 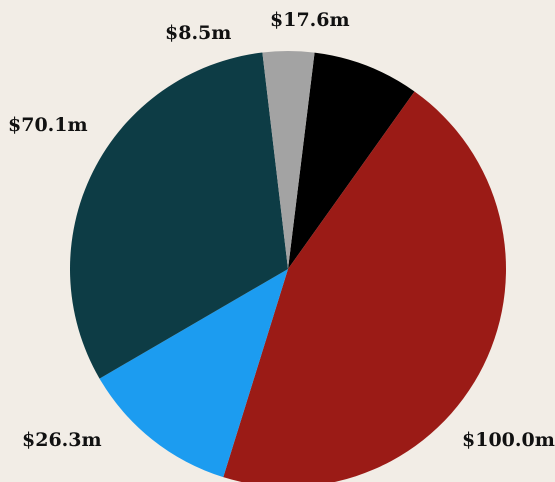 I want to click on slice-label-3: $70.1m, so click(x=48, y=125).